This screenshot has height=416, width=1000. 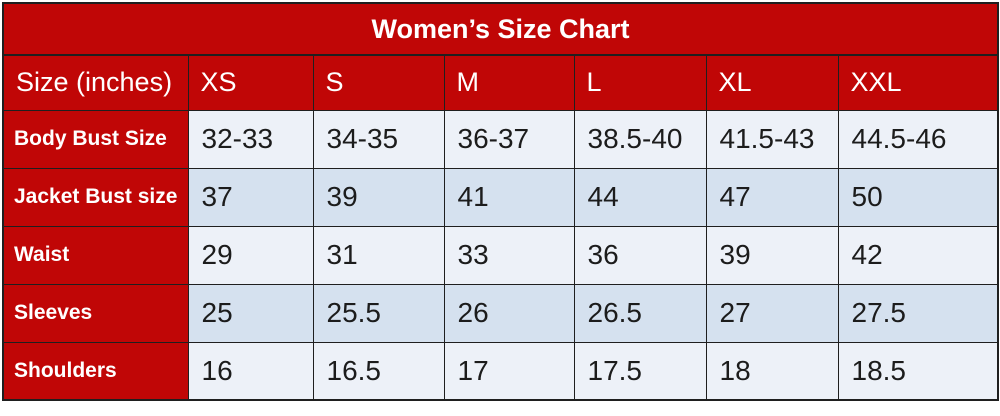 I want to click on size-value-cell: 36-37, so click(x=509, y=139).